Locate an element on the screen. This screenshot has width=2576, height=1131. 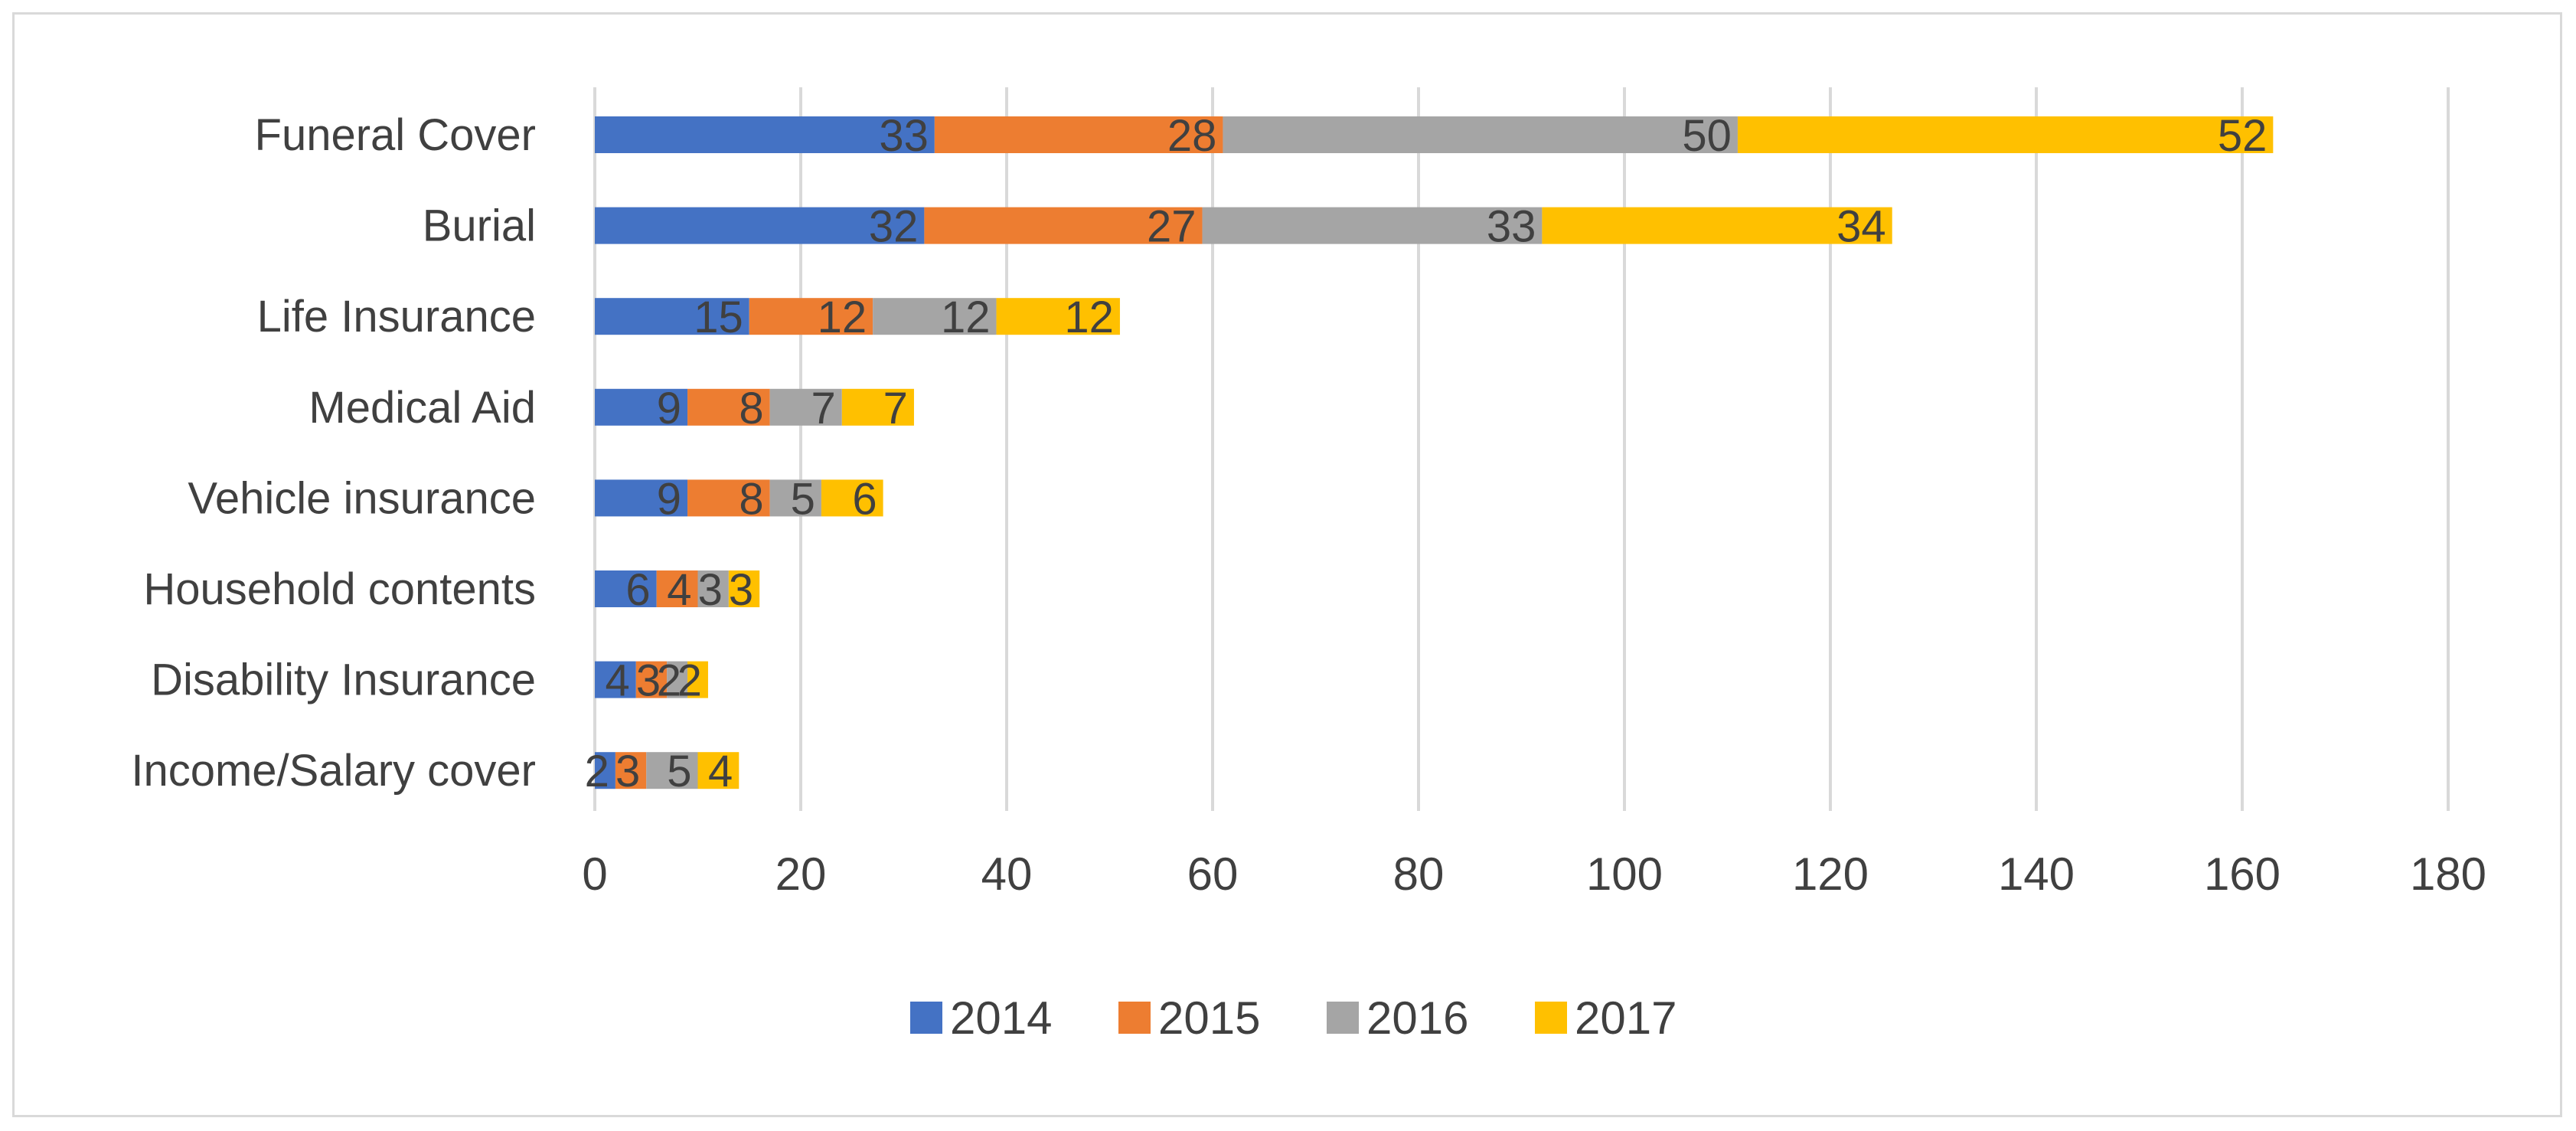
legend-label: 2015 is located at coordinates (1209, 1018).